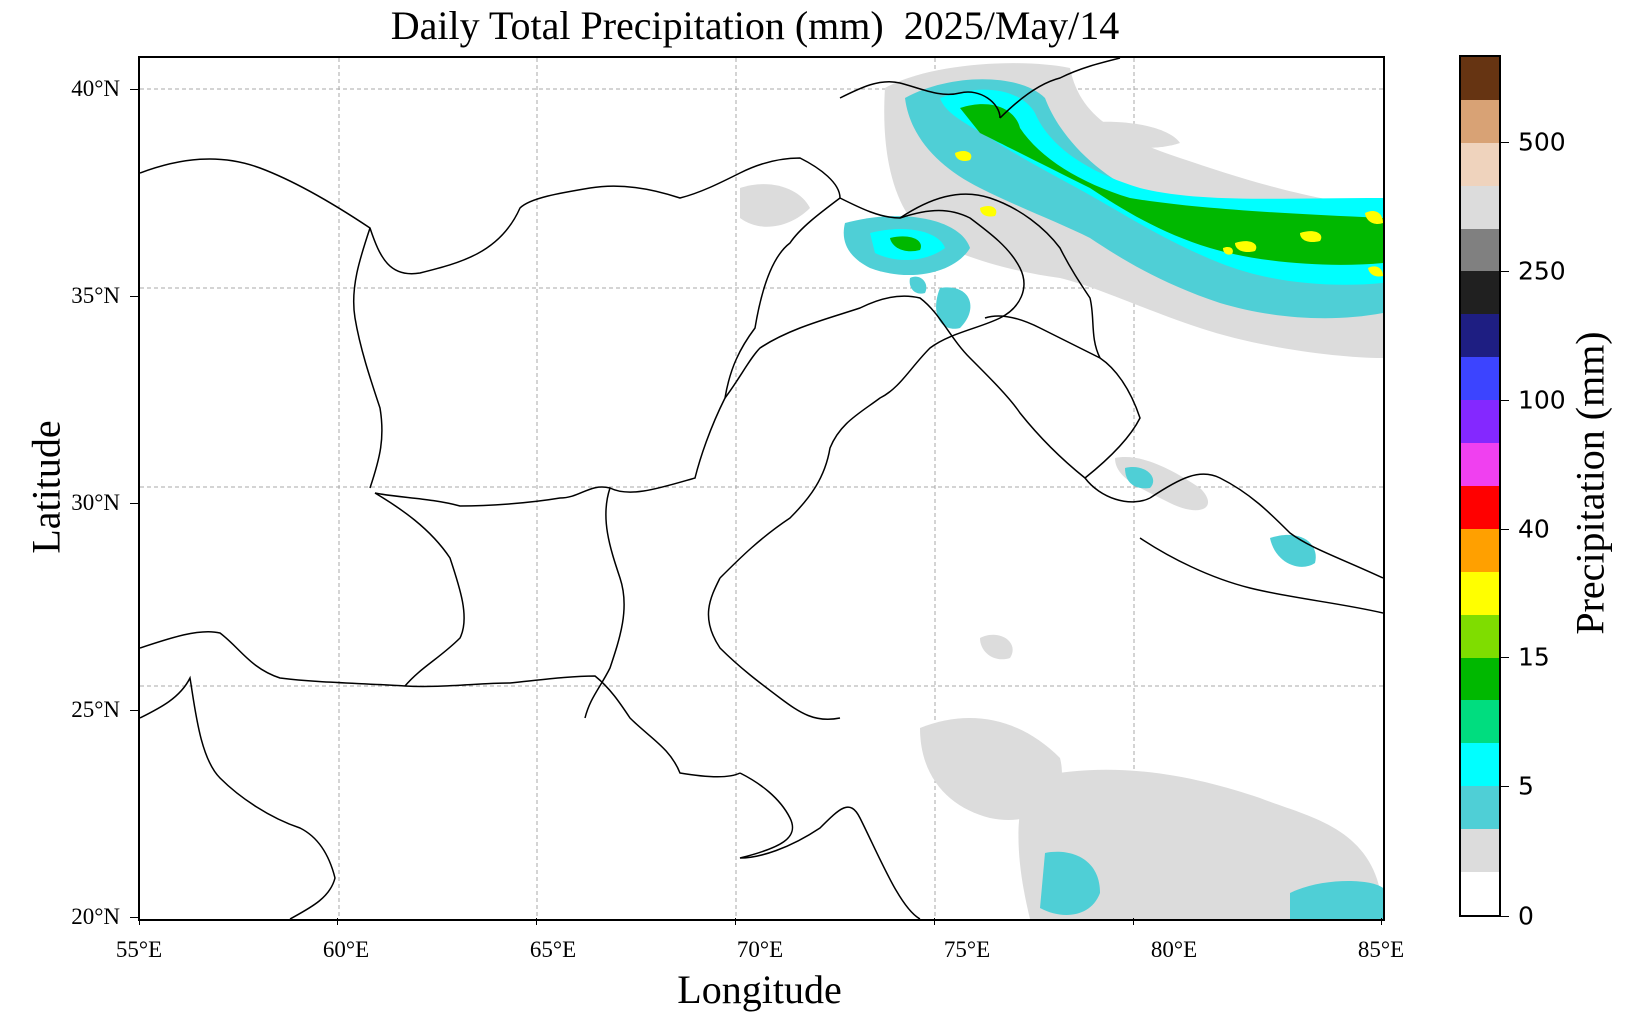  I want to click on colorbar-tick-label: 0, so click(1526, 916).